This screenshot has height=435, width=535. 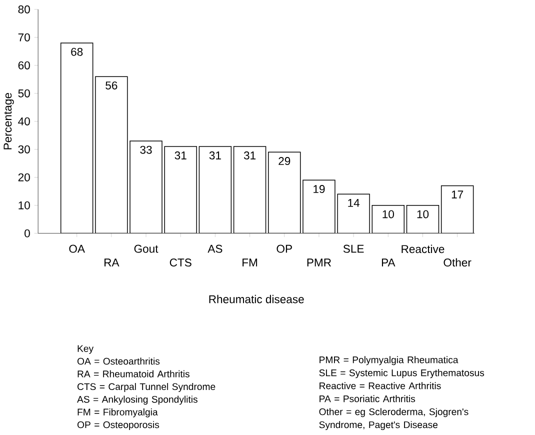 I want to click on text: Other = eg Scleroderma, Sjogren's Syndrome, Paget's Disease, so click(x=393, y=419).